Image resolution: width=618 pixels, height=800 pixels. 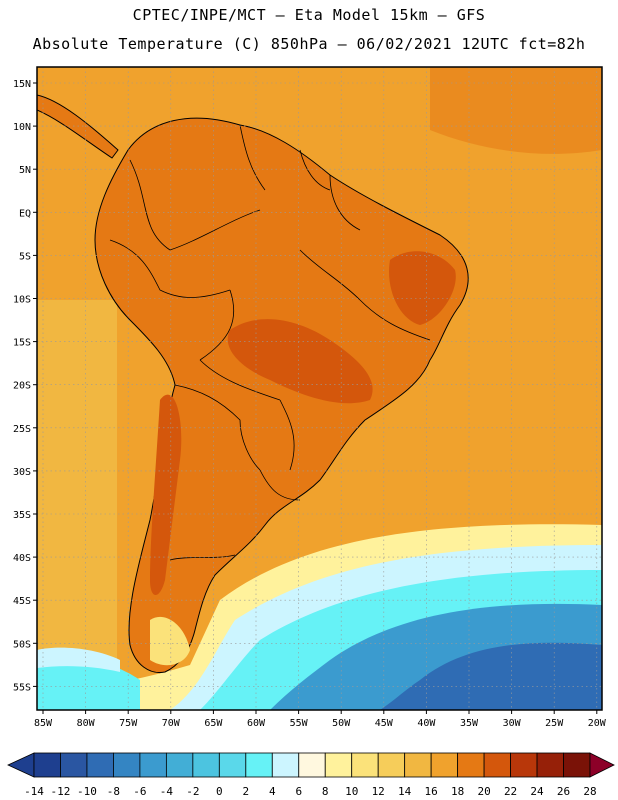 I want to click on lat-label: 40S, so click(x=22, y=558).